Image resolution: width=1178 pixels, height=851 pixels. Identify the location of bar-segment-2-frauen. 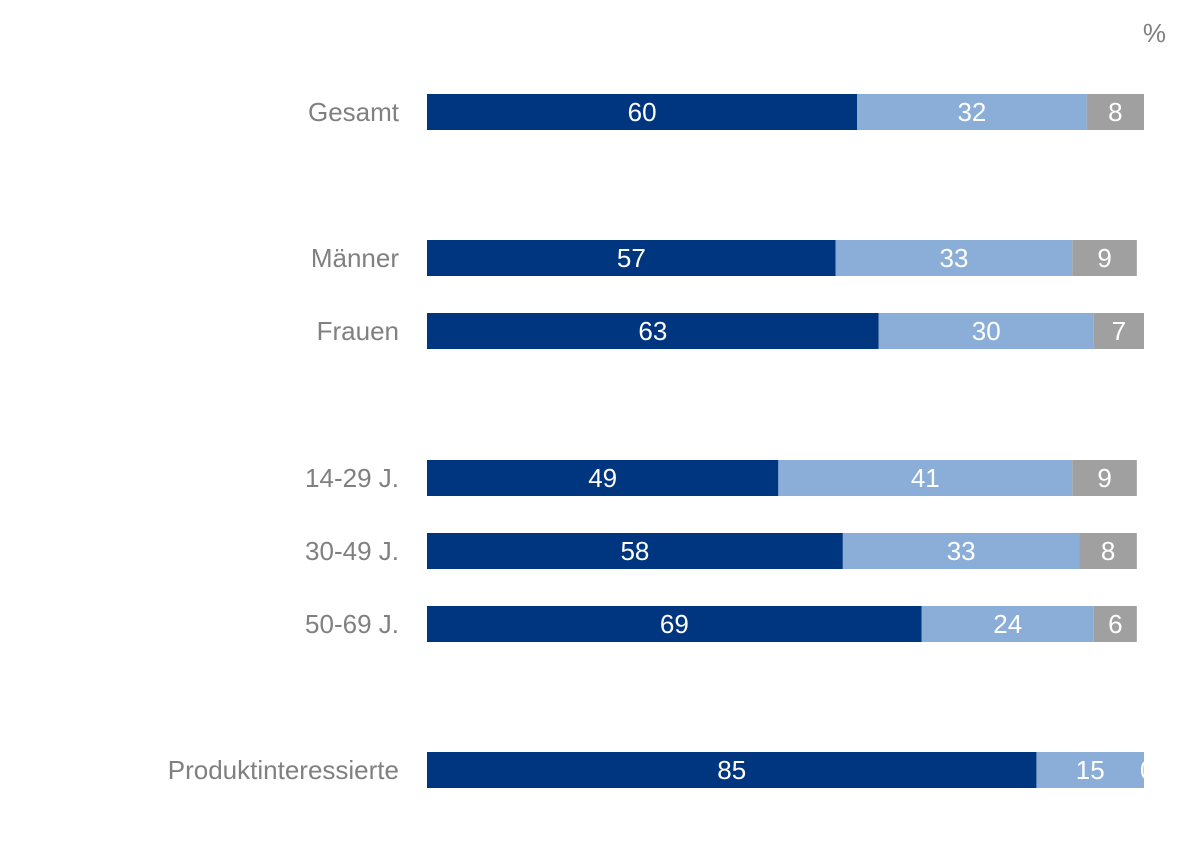
(986, 331).